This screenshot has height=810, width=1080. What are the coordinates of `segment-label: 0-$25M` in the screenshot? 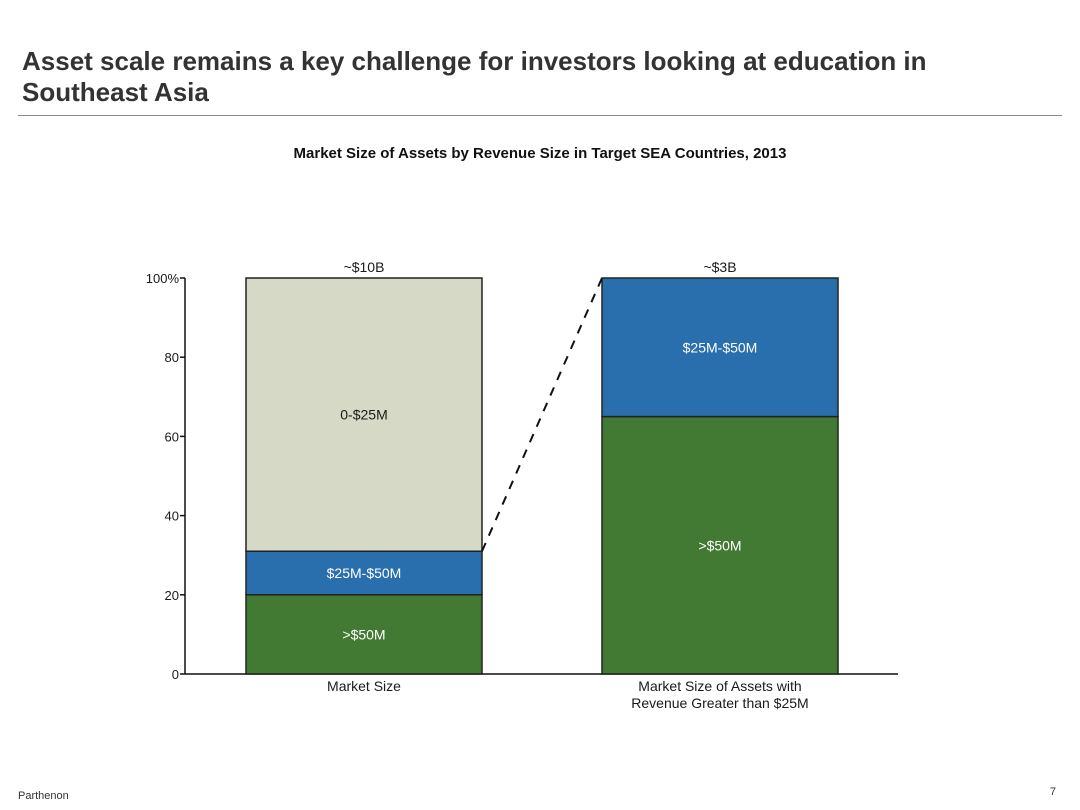 It's located at (363, 415).